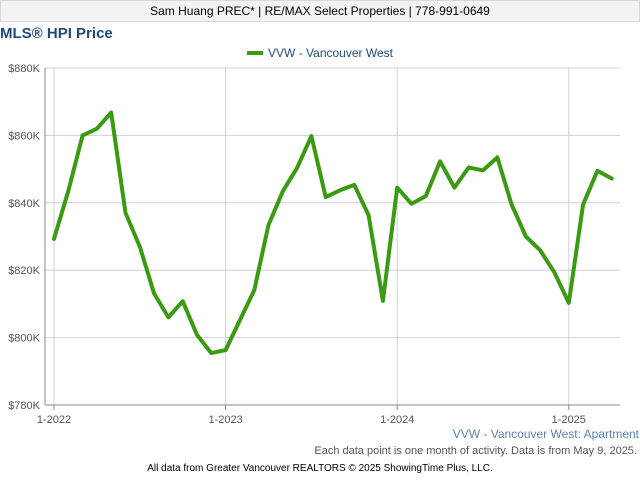  I want to click on legend-label: VVW - Vancouver West, so click(330, 53).